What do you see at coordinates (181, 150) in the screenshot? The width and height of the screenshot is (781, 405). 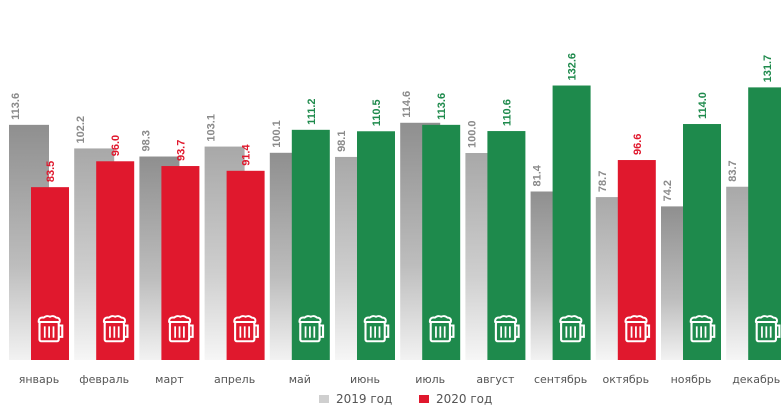 I see `value-label-2020-3: 93.7` at bounding box center [181, 150].